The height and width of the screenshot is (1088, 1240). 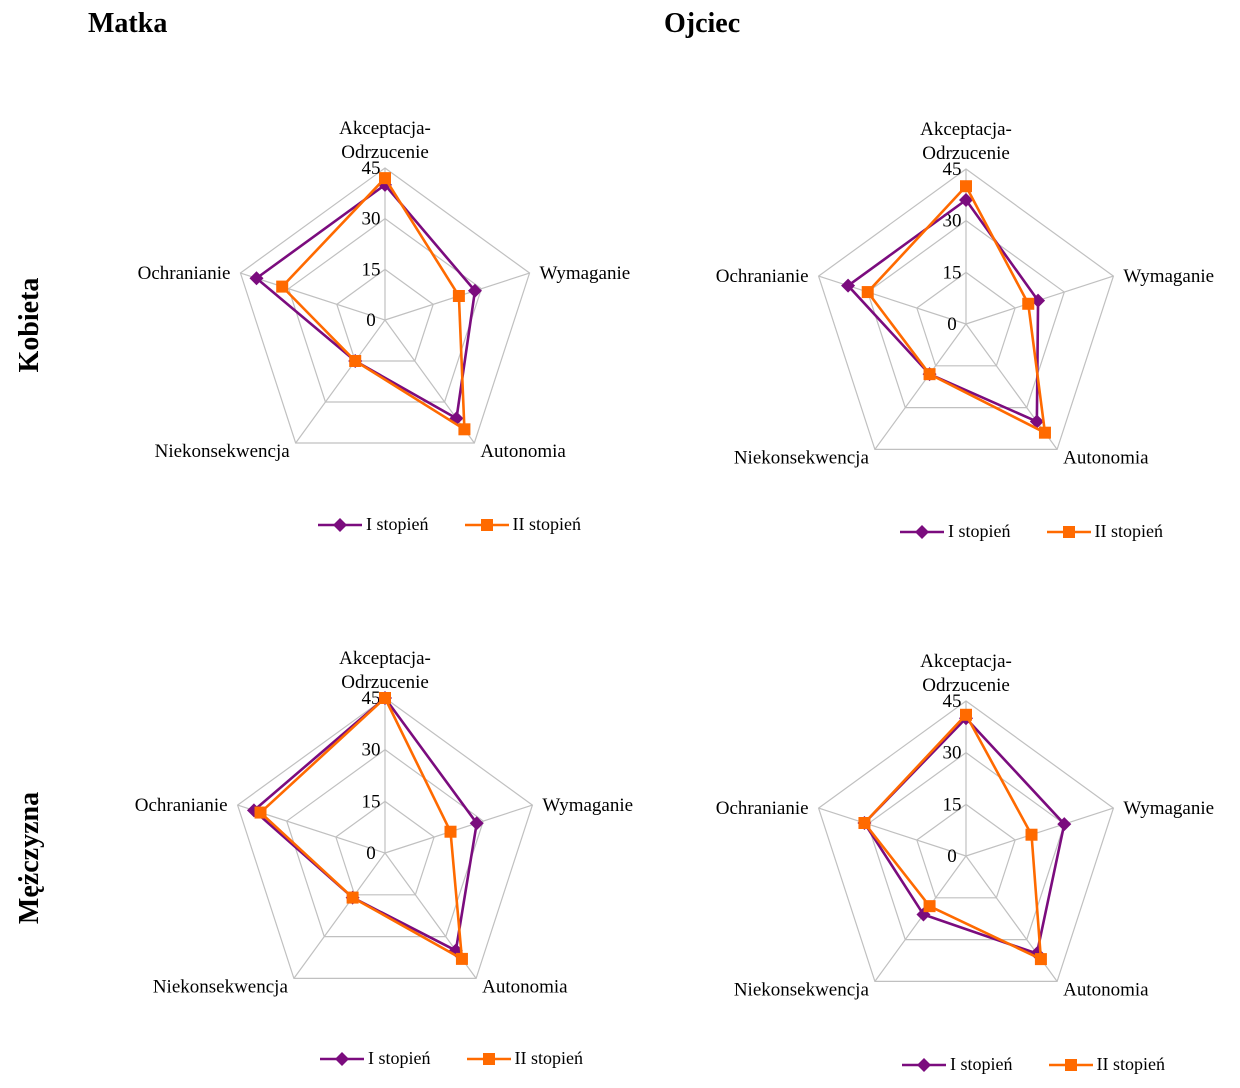 I want to click on column-title-ojciec: Ojciec, so click(x=702, y=23).